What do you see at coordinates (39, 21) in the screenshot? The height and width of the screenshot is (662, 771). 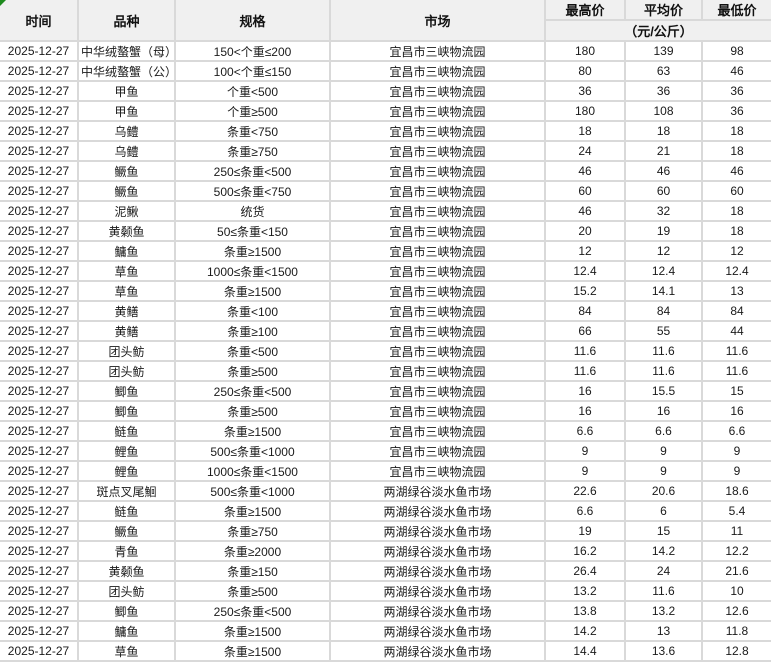 I see `col-header-time: 时间` at bounding box center [39, 21].